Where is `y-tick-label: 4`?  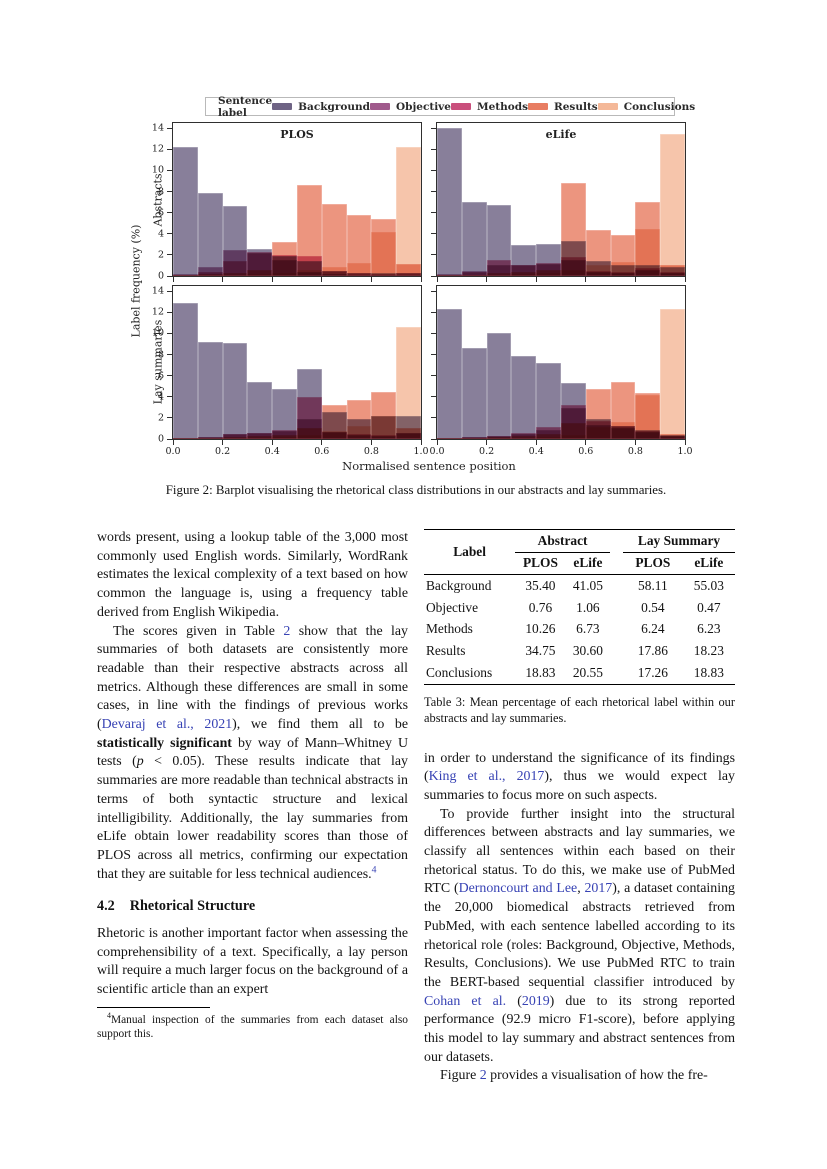 y-tick-label: 4 is located at coordinates (160, 397).